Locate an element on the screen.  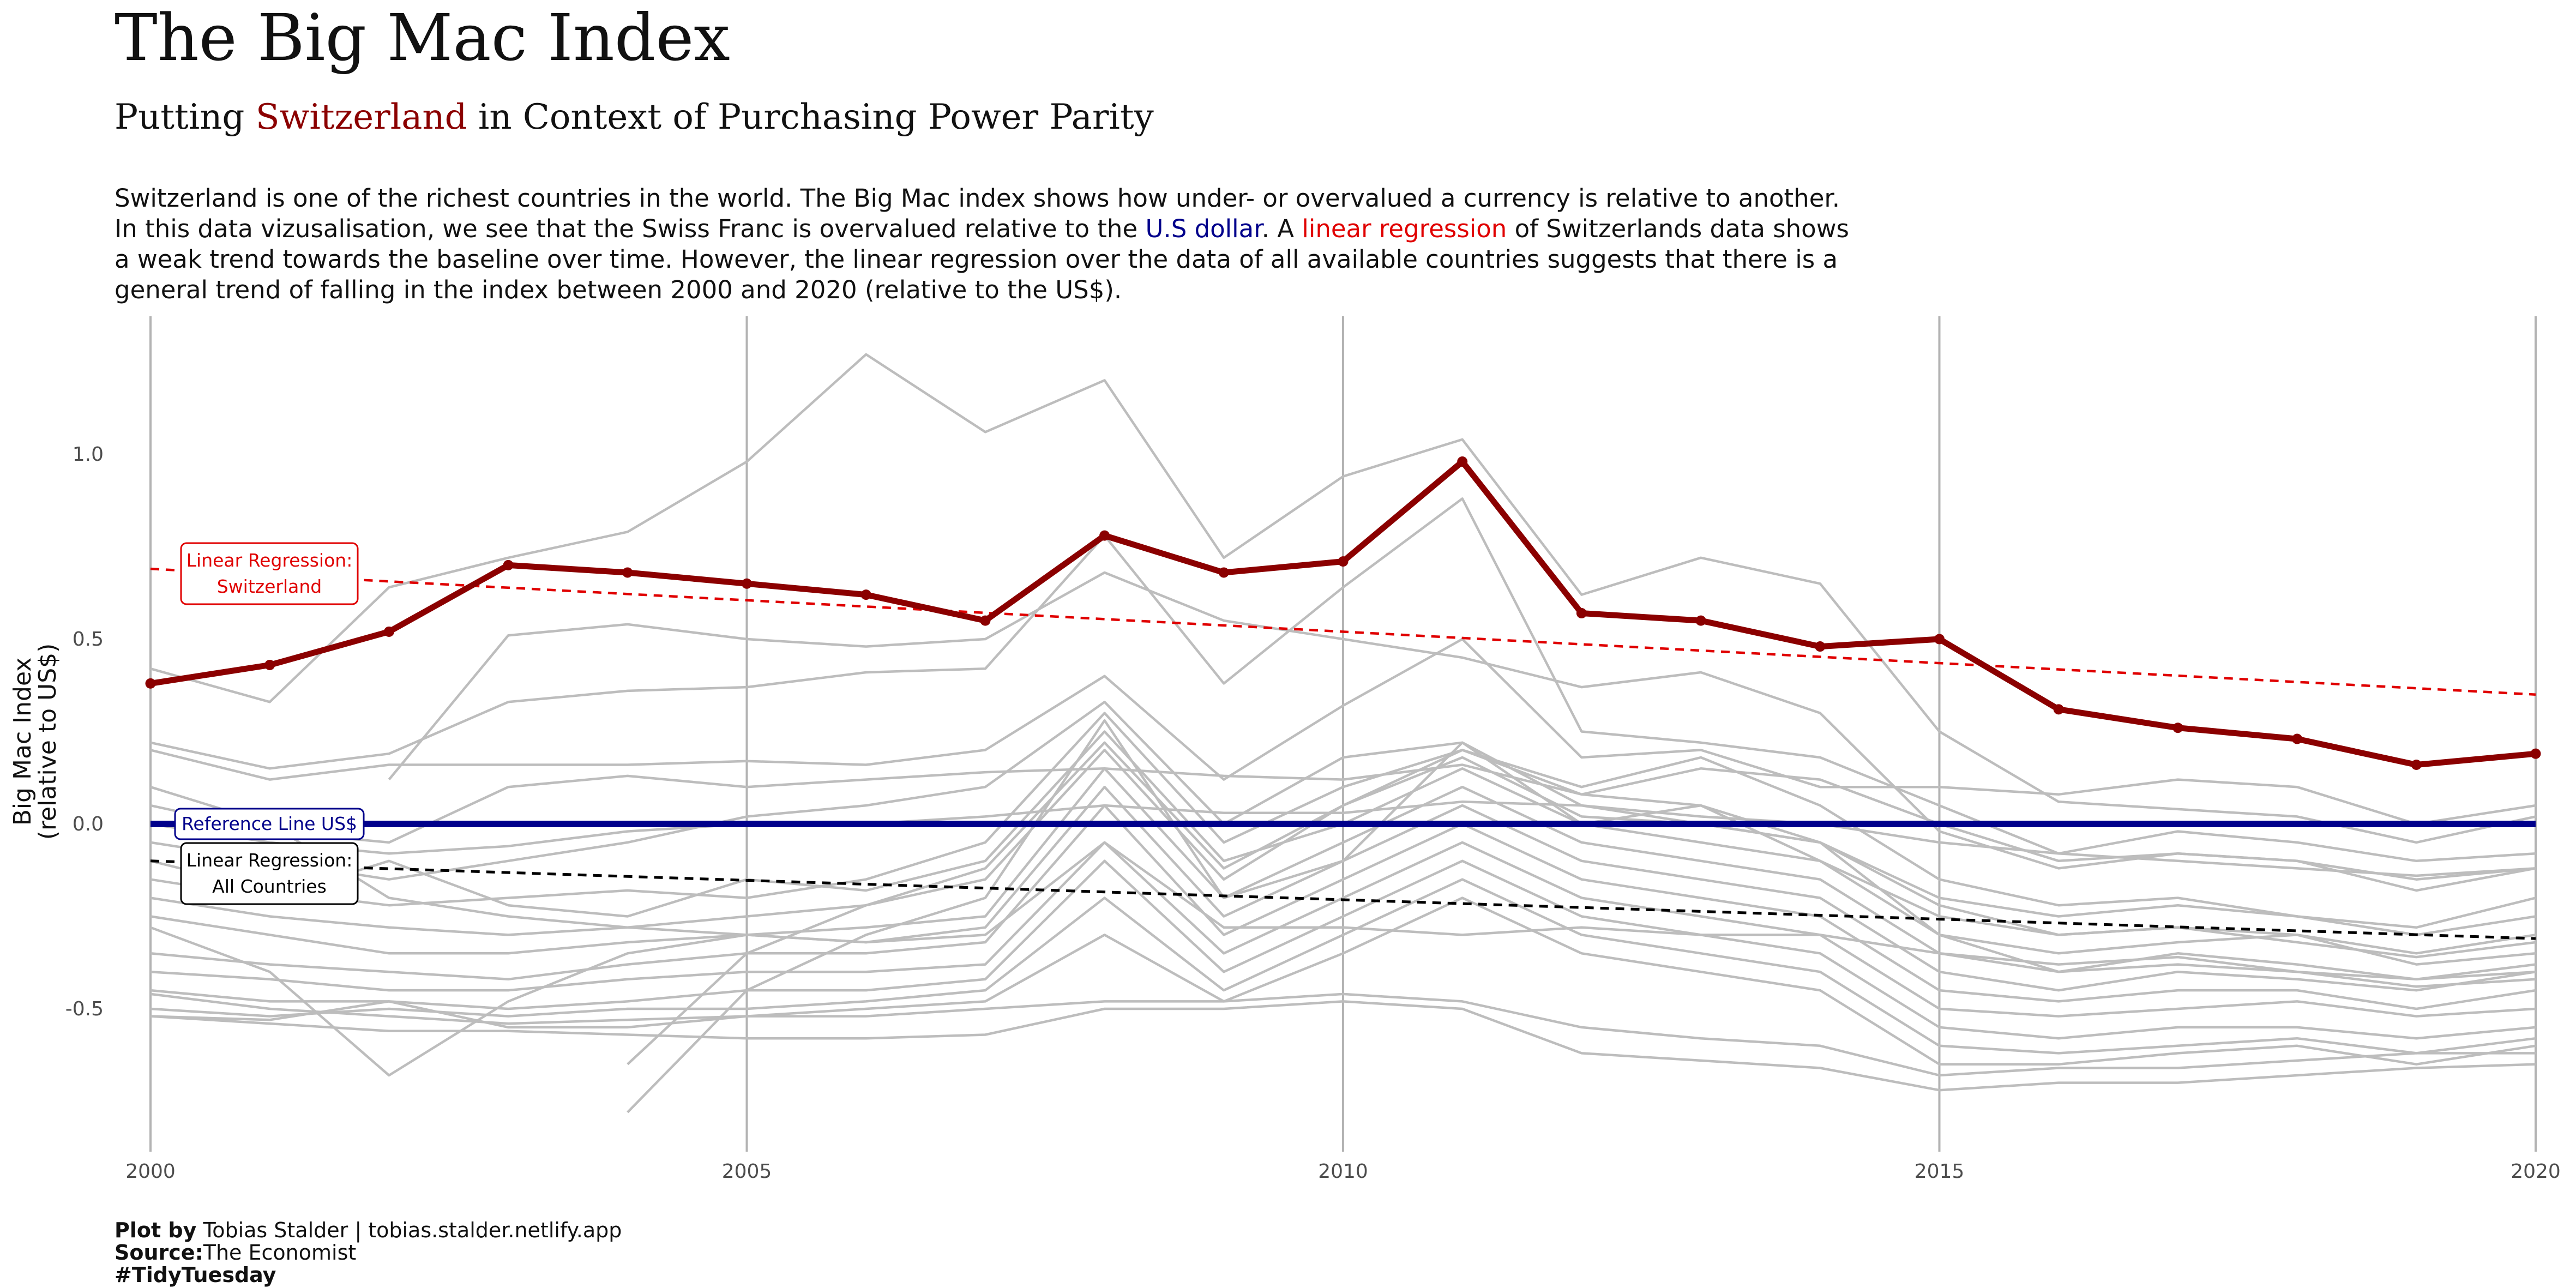
y-axis-label-line-1: Big Mac Index is located at coordinates (23, 742).